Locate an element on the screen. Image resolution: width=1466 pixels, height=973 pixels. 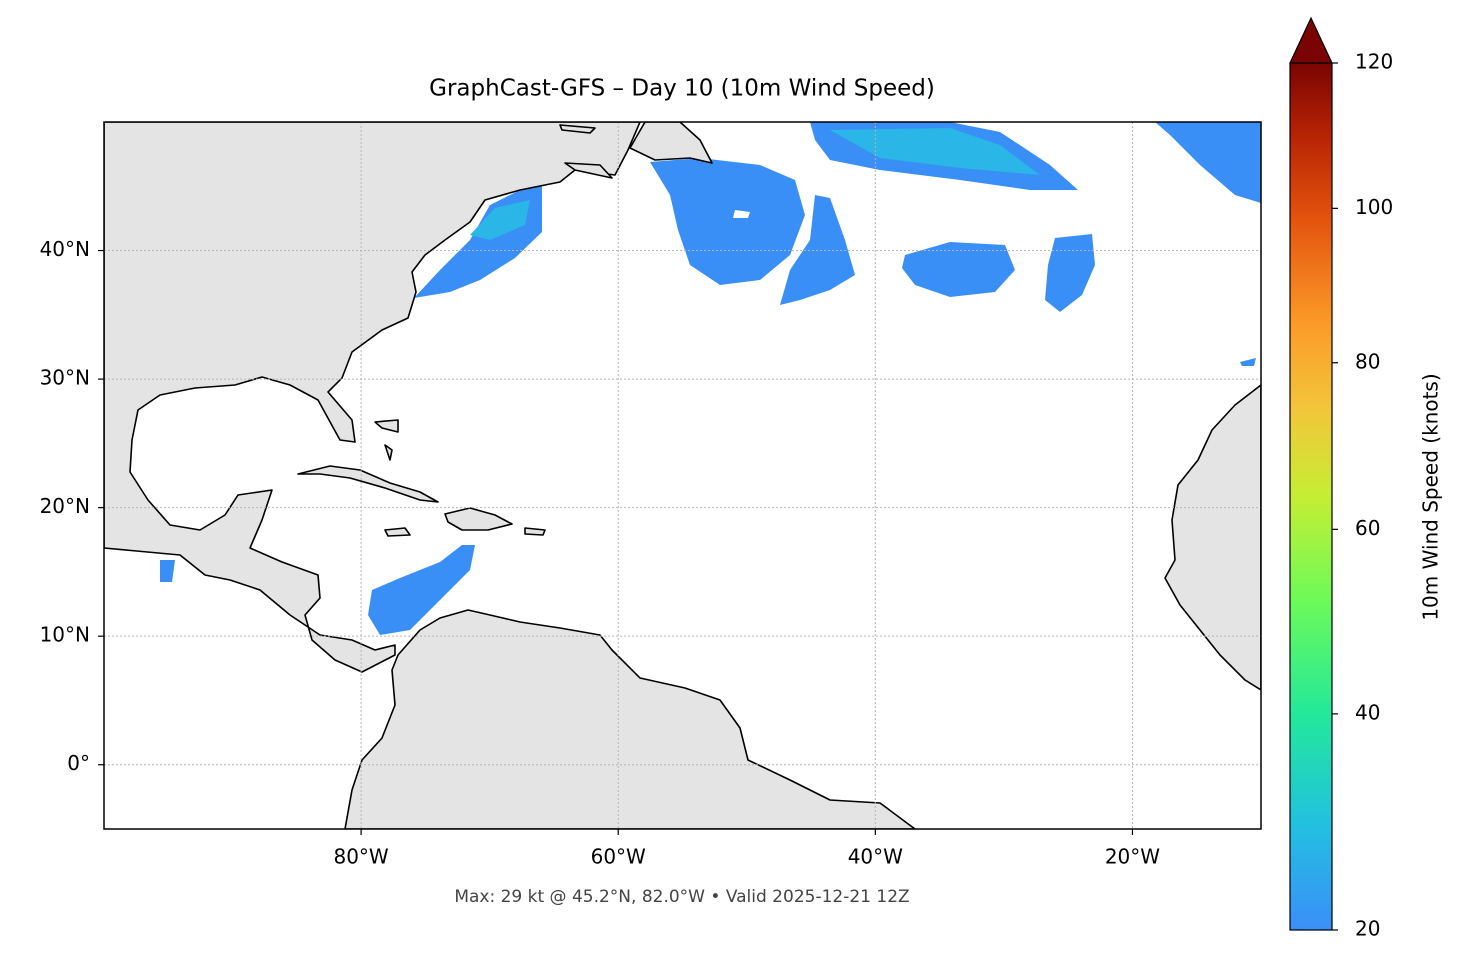
colorbar-extend-arrow is located at coordinates (1311, 40).